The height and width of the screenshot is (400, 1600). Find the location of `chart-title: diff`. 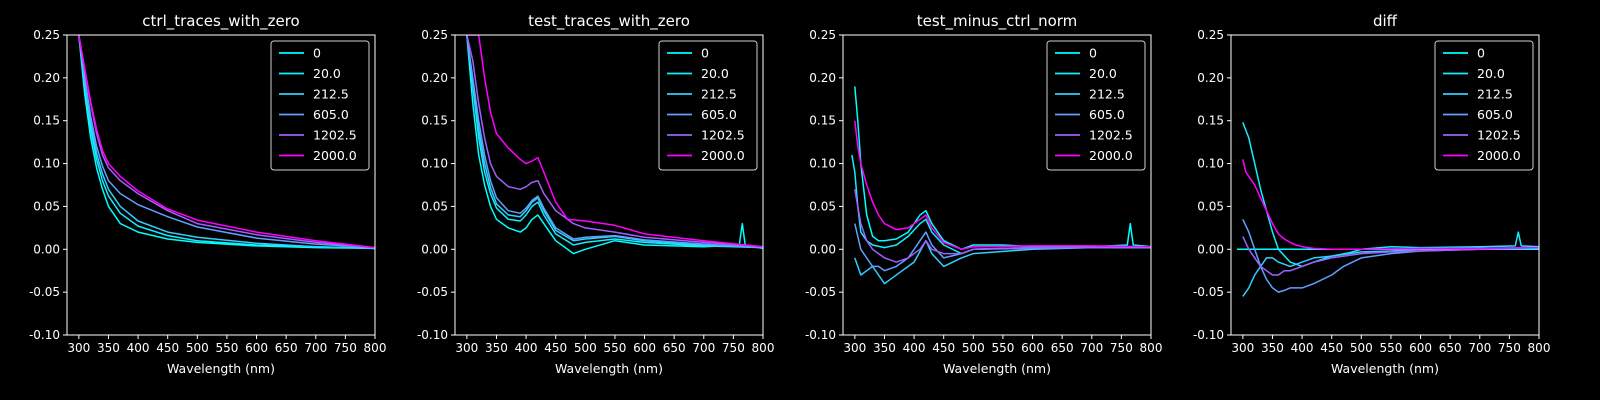

chart-title: diff is located at coordinates (1385, 21).